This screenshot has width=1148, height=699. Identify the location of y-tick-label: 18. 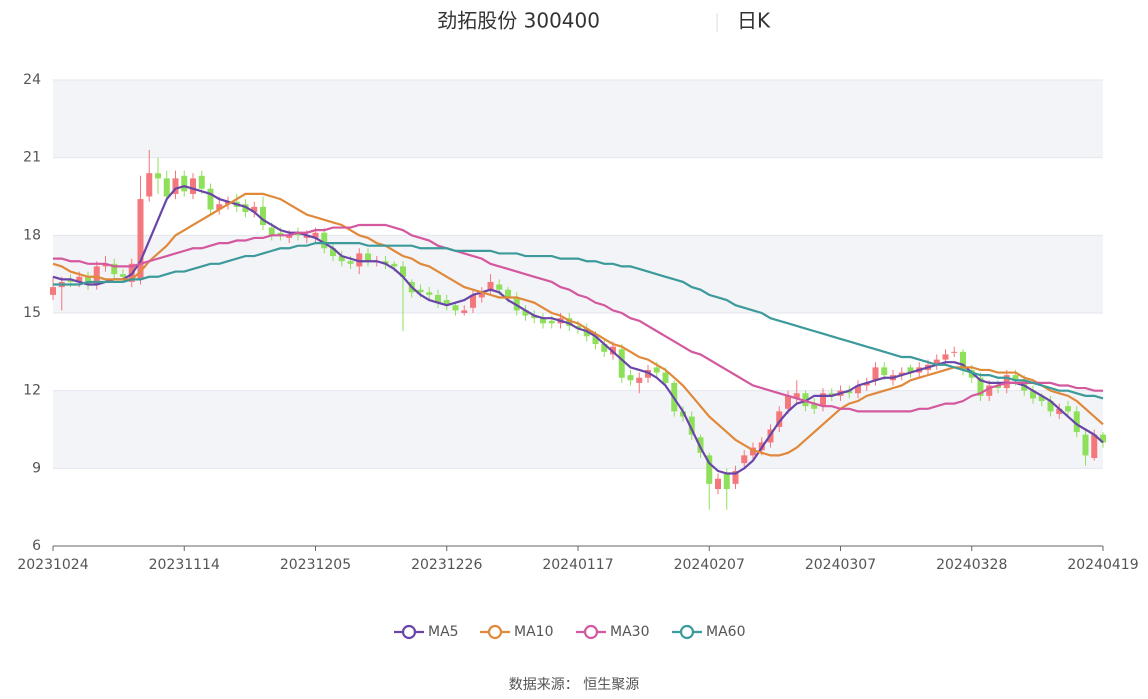
(32, 235).